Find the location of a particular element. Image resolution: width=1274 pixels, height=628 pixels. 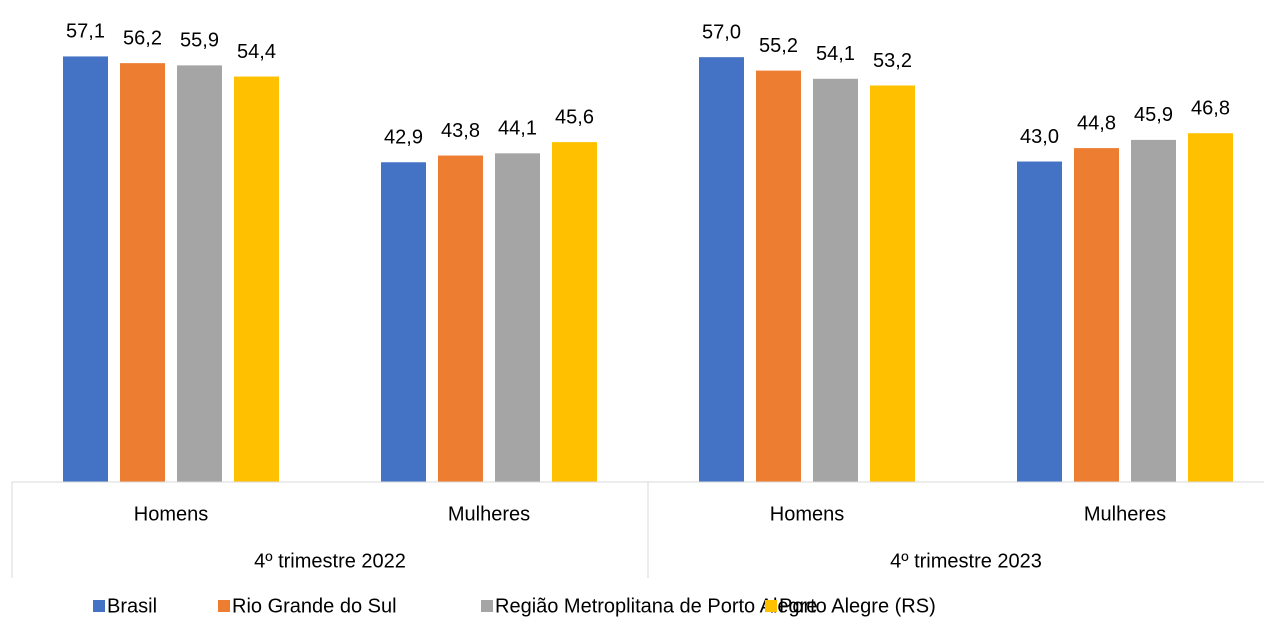

data-label: 57,0 is located at coordinates (721, 32).